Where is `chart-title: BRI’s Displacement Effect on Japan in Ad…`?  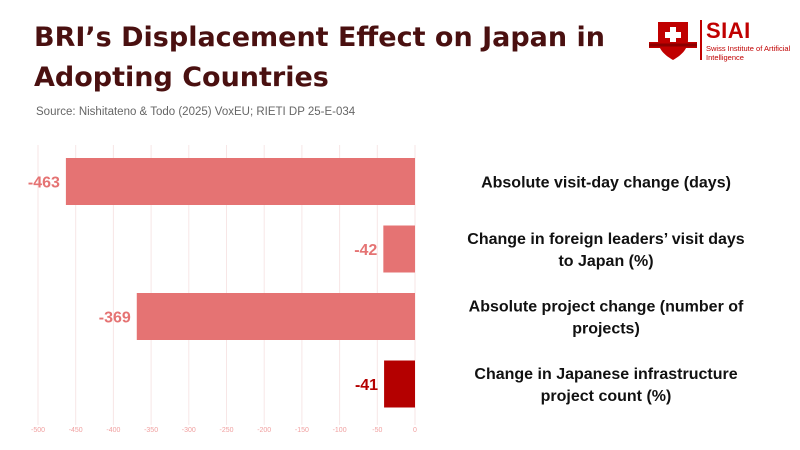
chart-title: BRI’s Displacement Effect on Japan in Ad… is located at coordinates (319, 57).